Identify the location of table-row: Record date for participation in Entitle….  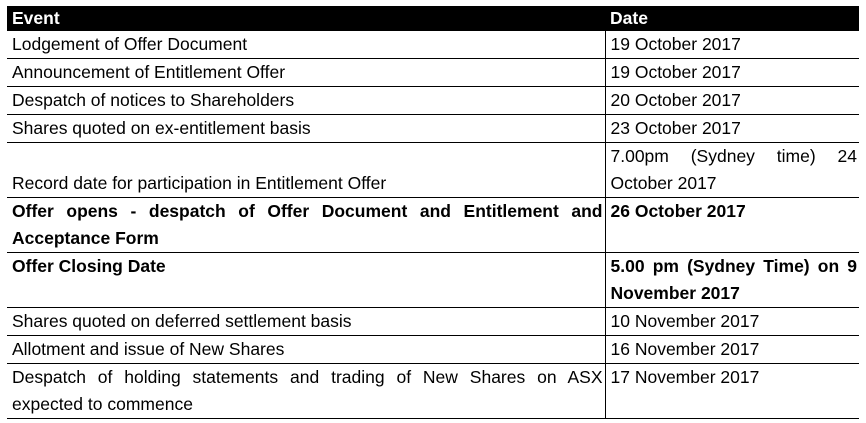
(433, 170).